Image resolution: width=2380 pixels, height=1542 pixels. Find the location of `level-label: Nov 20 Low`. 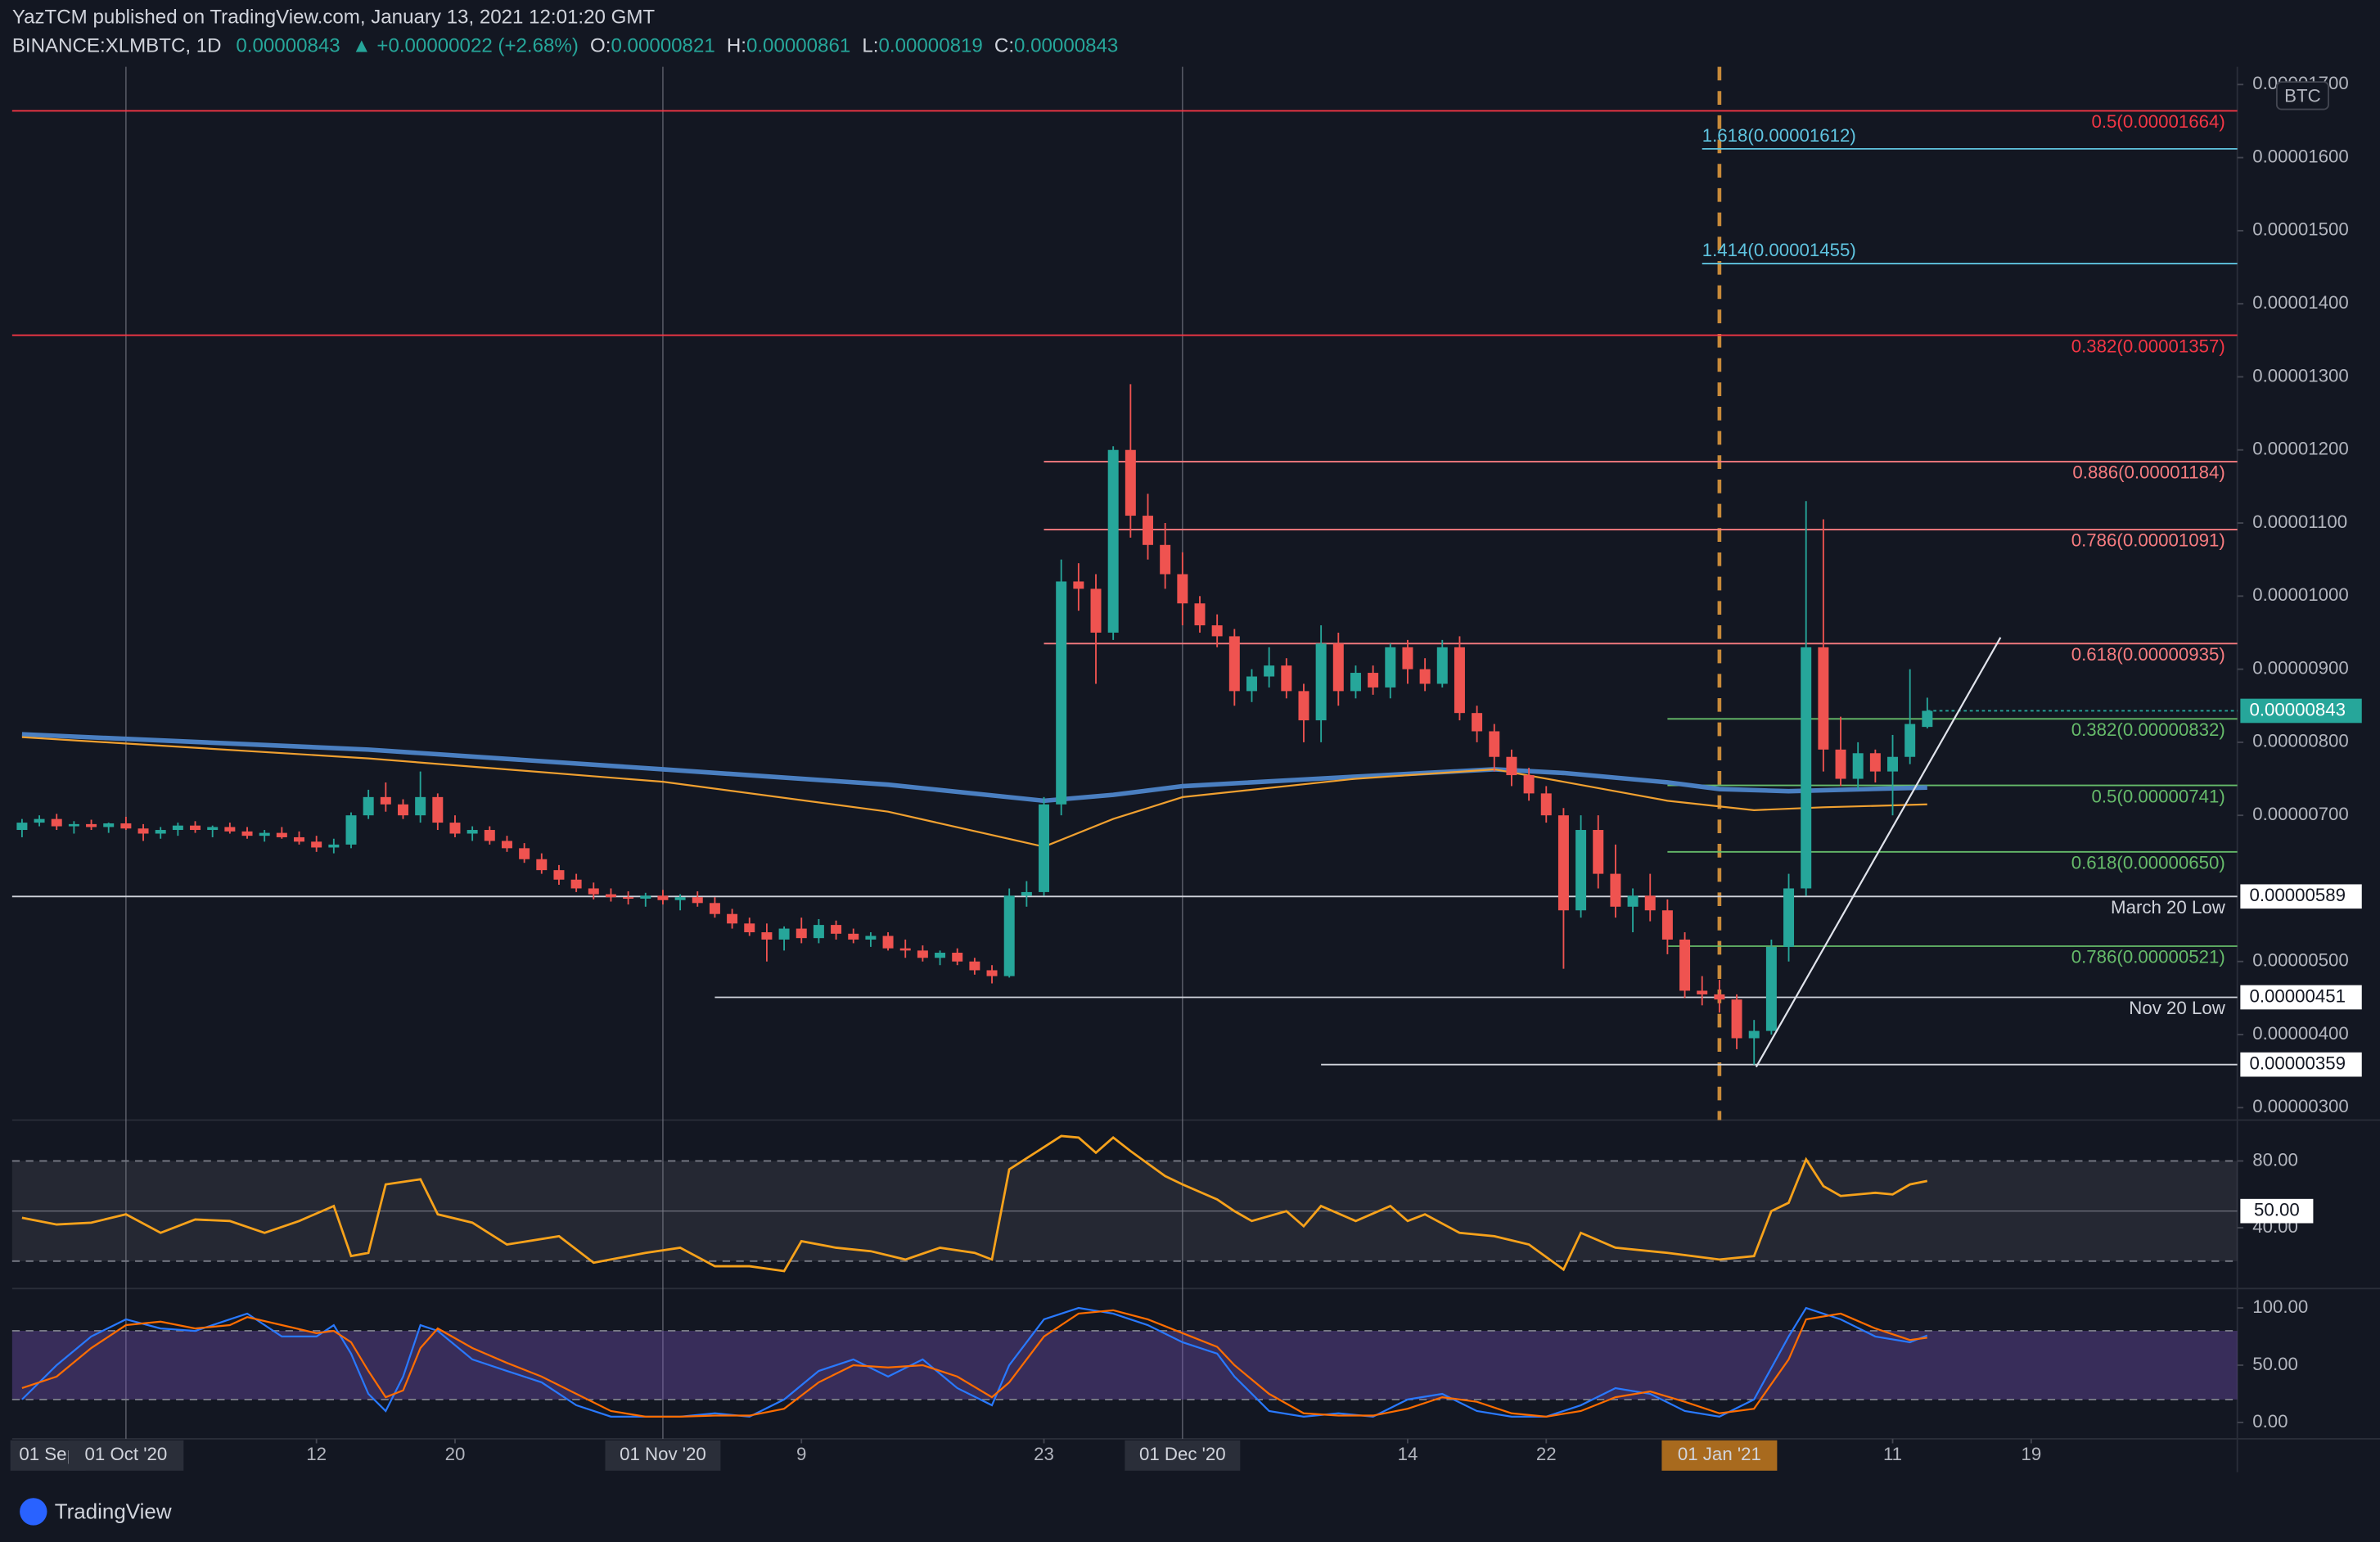

level-label: Nov 20 Low is located at coordinates (2177, 1008).